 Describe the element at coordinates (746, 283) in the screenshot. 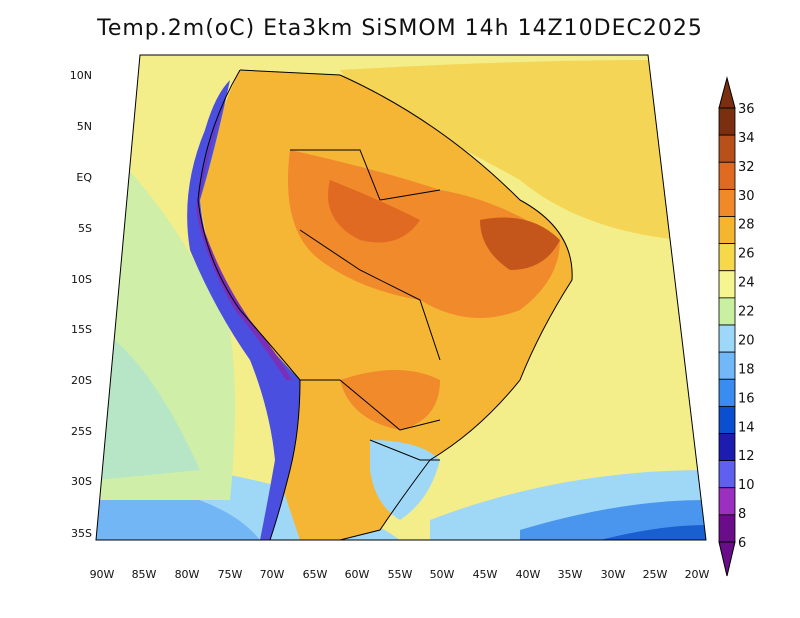

I see `colorbar-label: 24` at that location.